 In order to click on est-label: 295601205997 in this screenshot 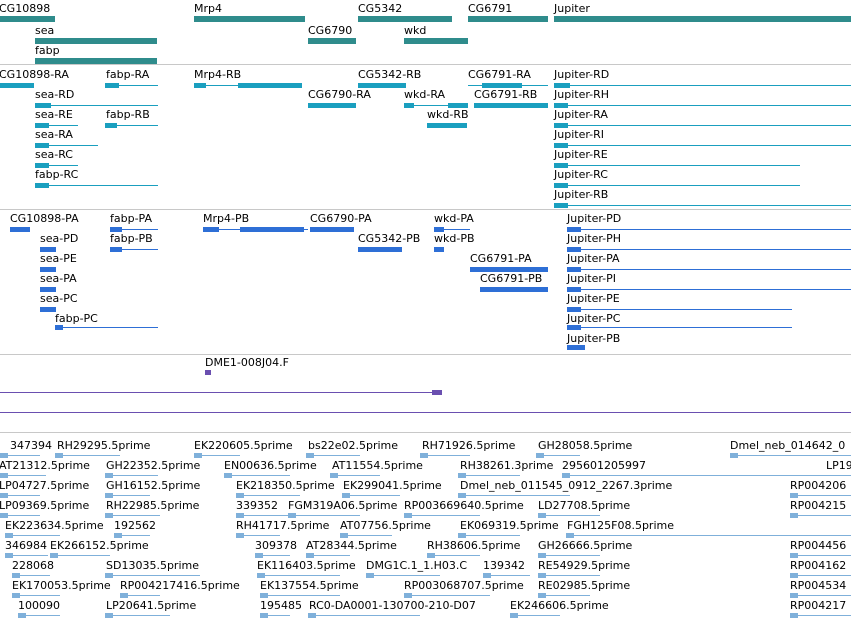, I will do `click(604, 465)`.